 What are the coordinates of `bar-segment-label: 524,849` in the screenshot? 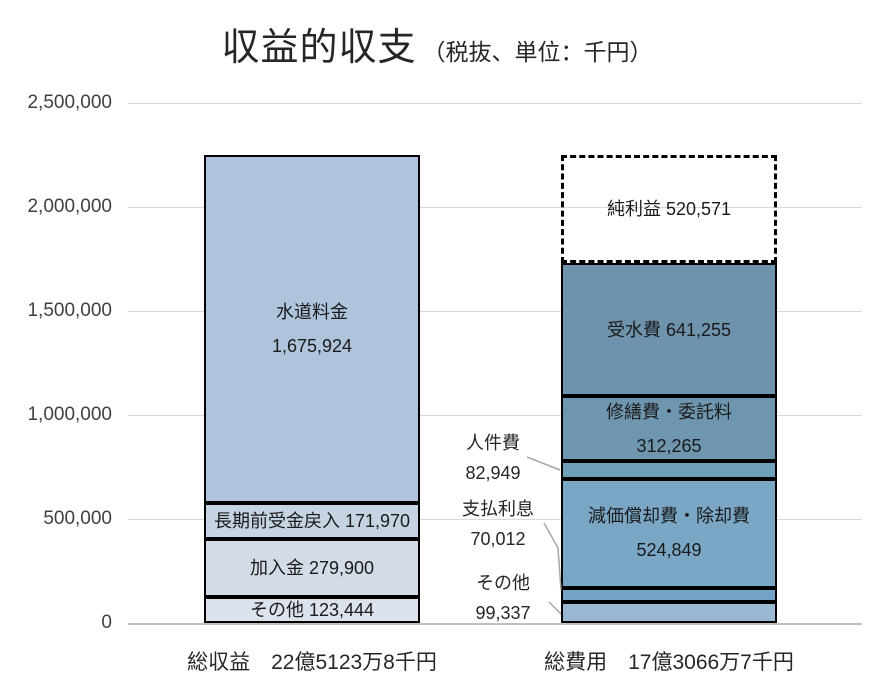 It's located at (669, 550).